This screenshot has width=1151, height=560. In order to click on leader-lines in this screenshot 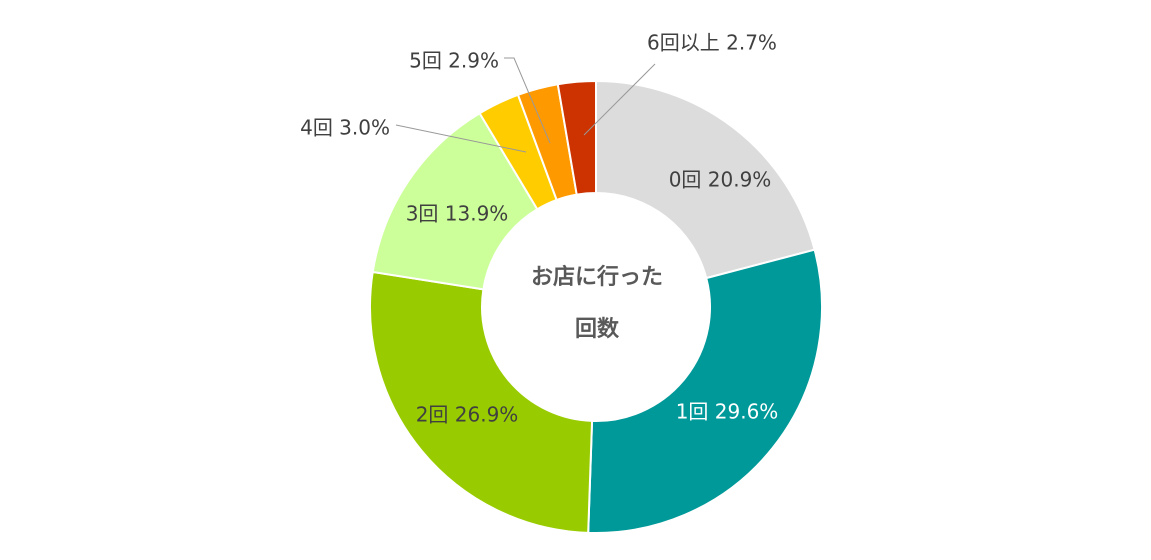, I will do `click(525, 105)`.